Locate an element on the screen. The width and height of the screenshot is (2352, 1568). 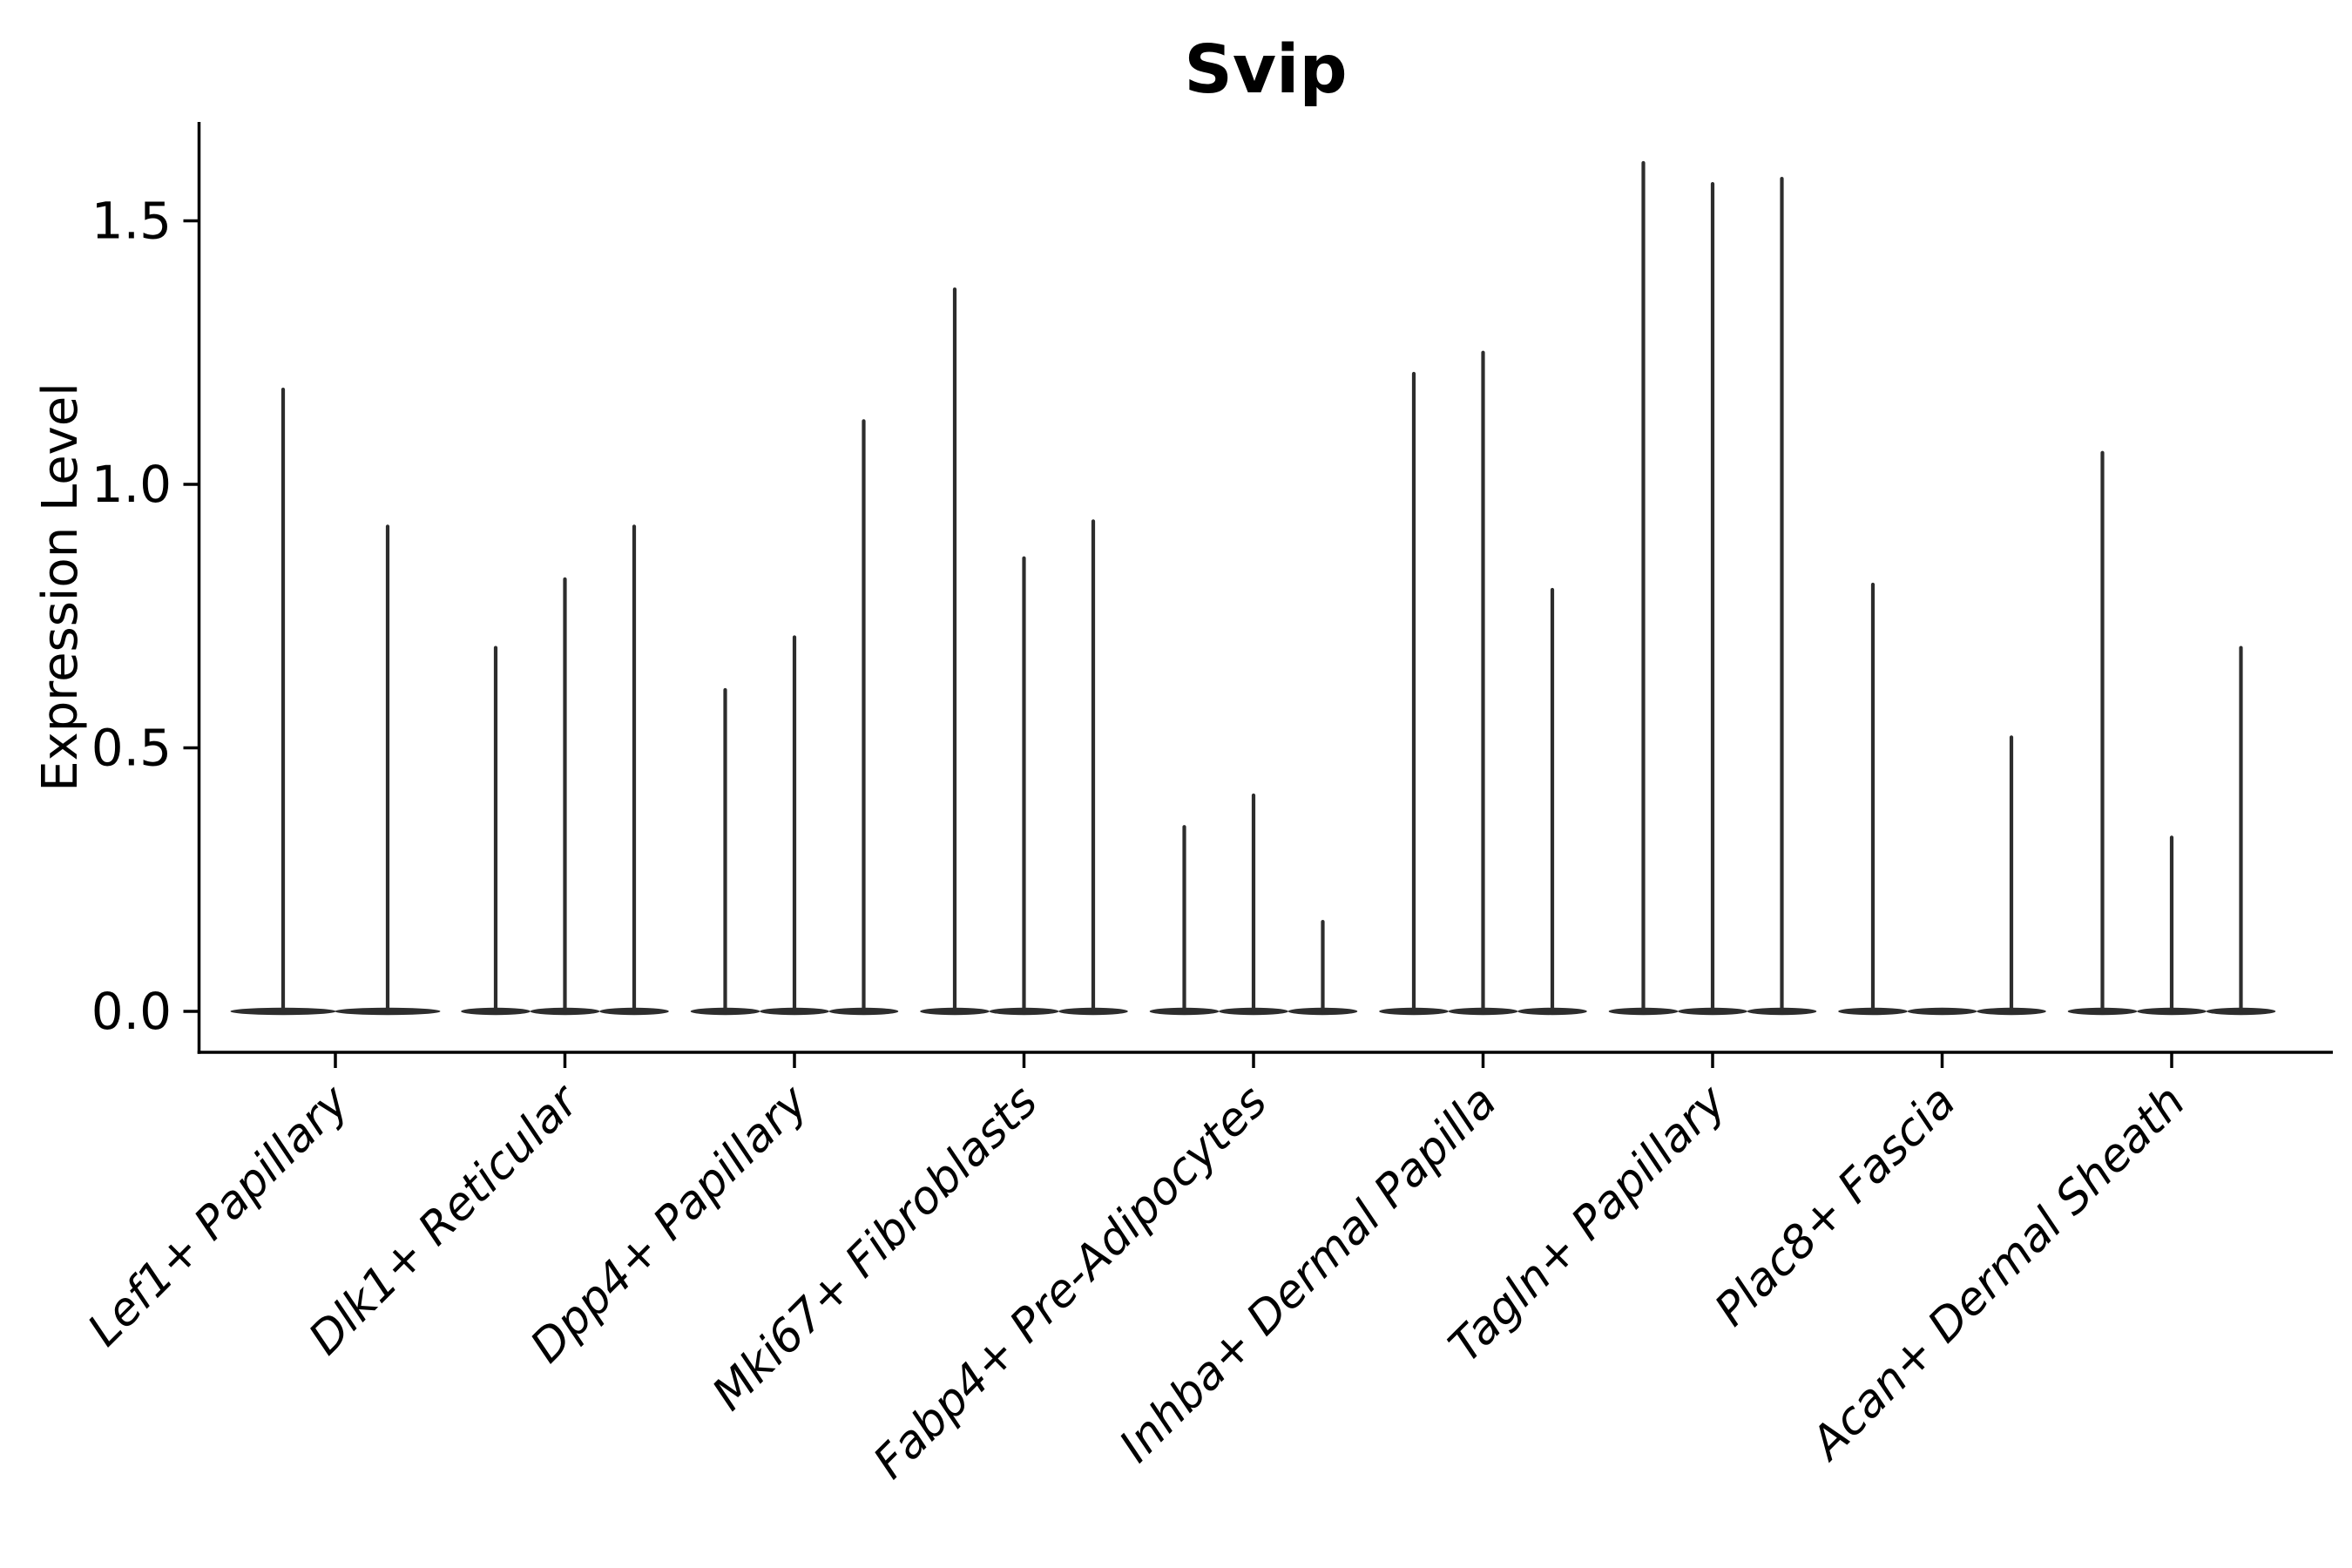
y-tick-label: 0.5 is located at coordinates (131, 748).